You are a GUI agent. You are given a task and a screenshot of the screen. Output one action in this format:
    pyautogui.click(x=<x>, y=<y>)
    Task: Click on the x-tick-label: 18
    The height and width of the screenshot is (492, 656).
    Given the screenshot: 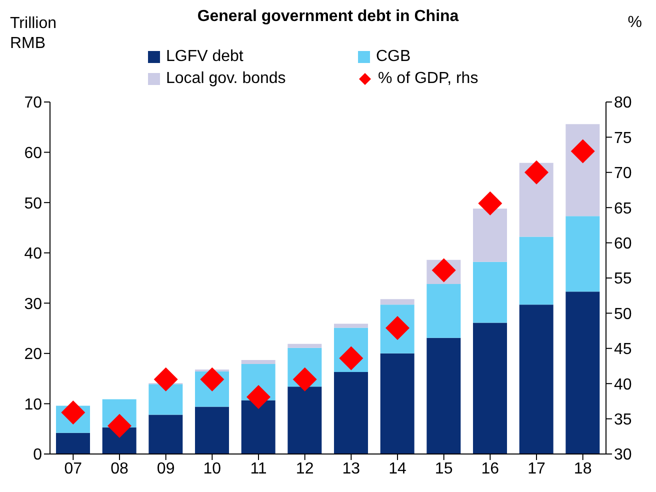 What is the action you would take?
    pyautogui.click(x=583, y=469)
    